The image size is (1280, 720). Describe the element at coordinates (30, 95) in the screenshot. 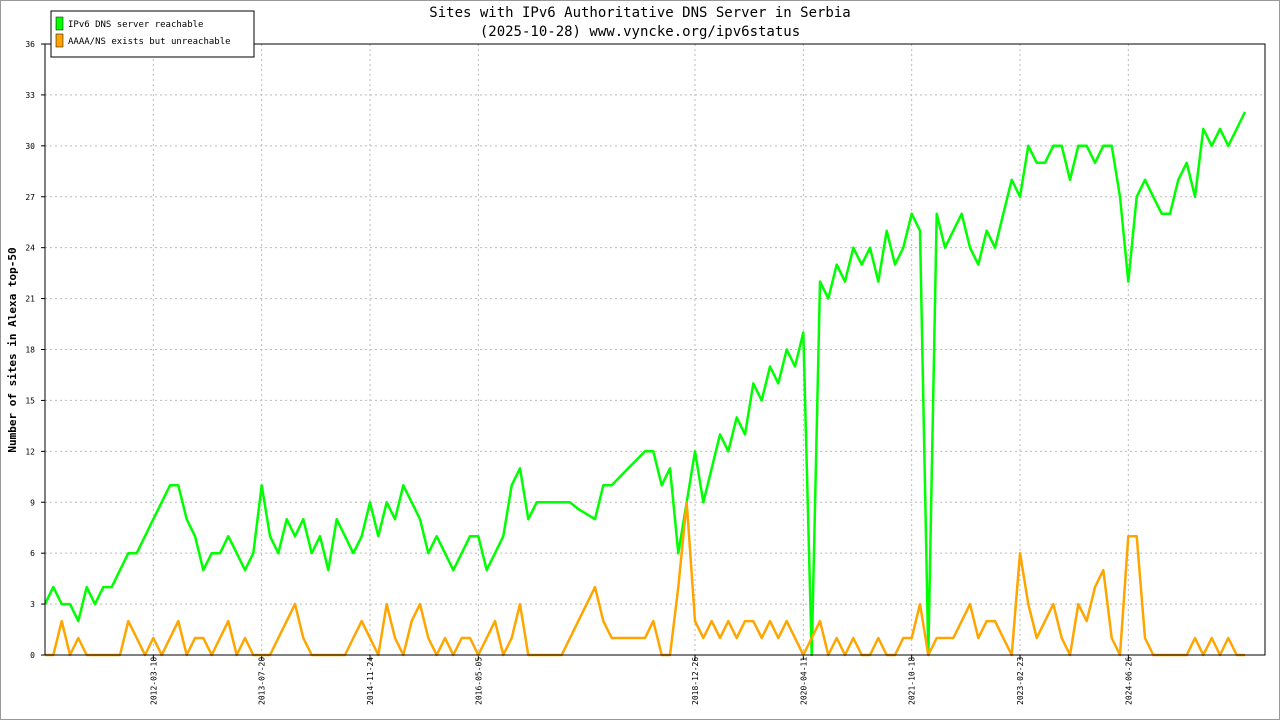

I see `y-tick-label: 33` at that location.